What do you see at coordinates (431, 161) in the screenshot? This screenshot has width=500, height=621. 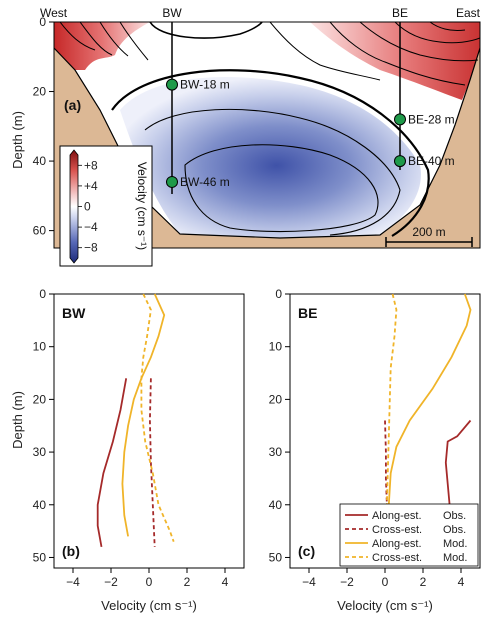 I see `station-label: BE-40 m` at bounding box center [431, 161].